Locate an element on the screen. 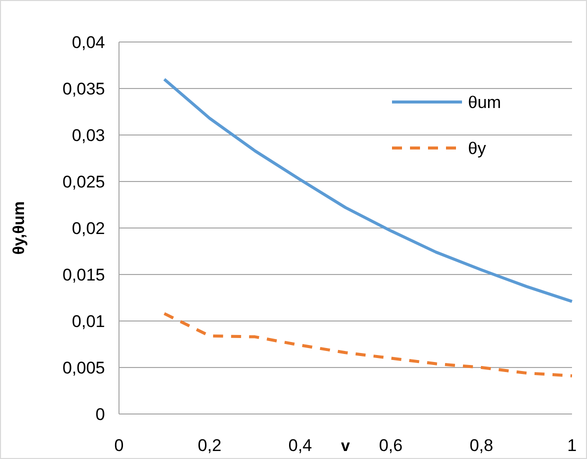 This screenshot has height=459, width=587. y-tick-label: 0 is located at coordinates (100, 414).